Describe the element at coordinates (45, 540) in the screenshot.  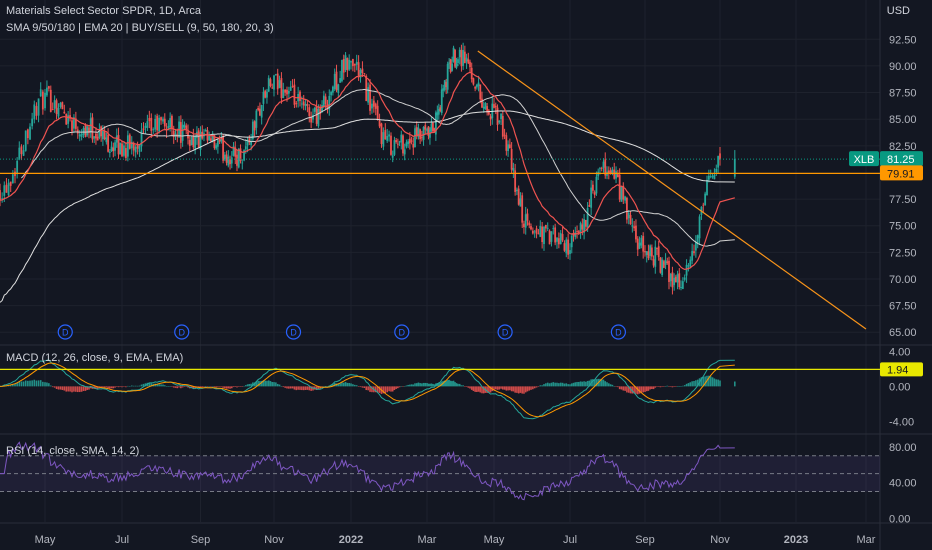
I see `time-tick-label: May` at that location.